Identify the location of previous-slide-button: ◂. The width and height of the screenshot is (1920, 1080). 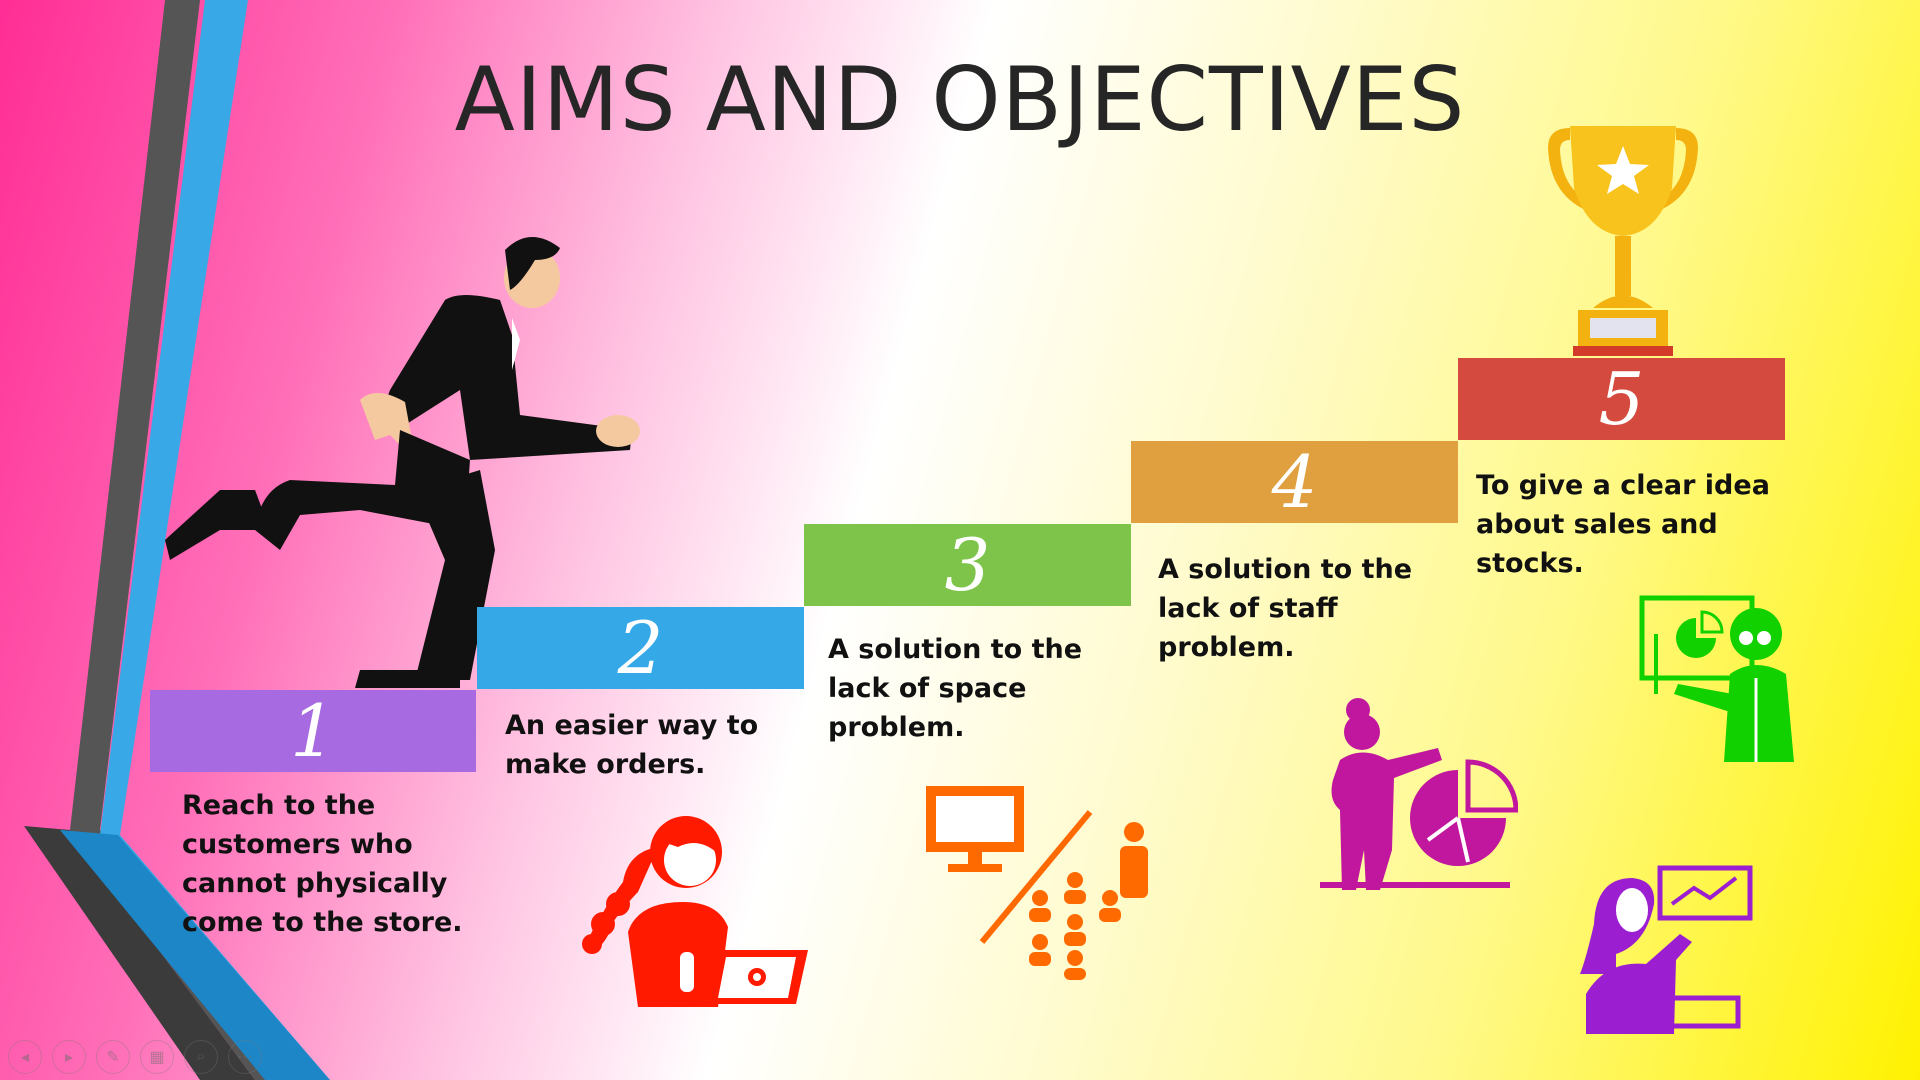
(25, 1057).